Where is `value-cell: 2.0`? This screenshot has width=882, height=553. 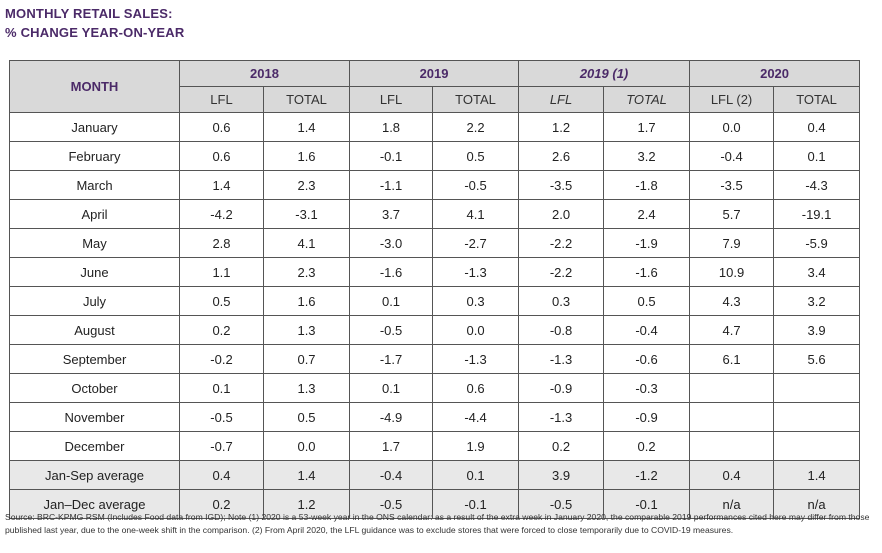 value-cell: 2.0 is located at coordinates (561, 214).